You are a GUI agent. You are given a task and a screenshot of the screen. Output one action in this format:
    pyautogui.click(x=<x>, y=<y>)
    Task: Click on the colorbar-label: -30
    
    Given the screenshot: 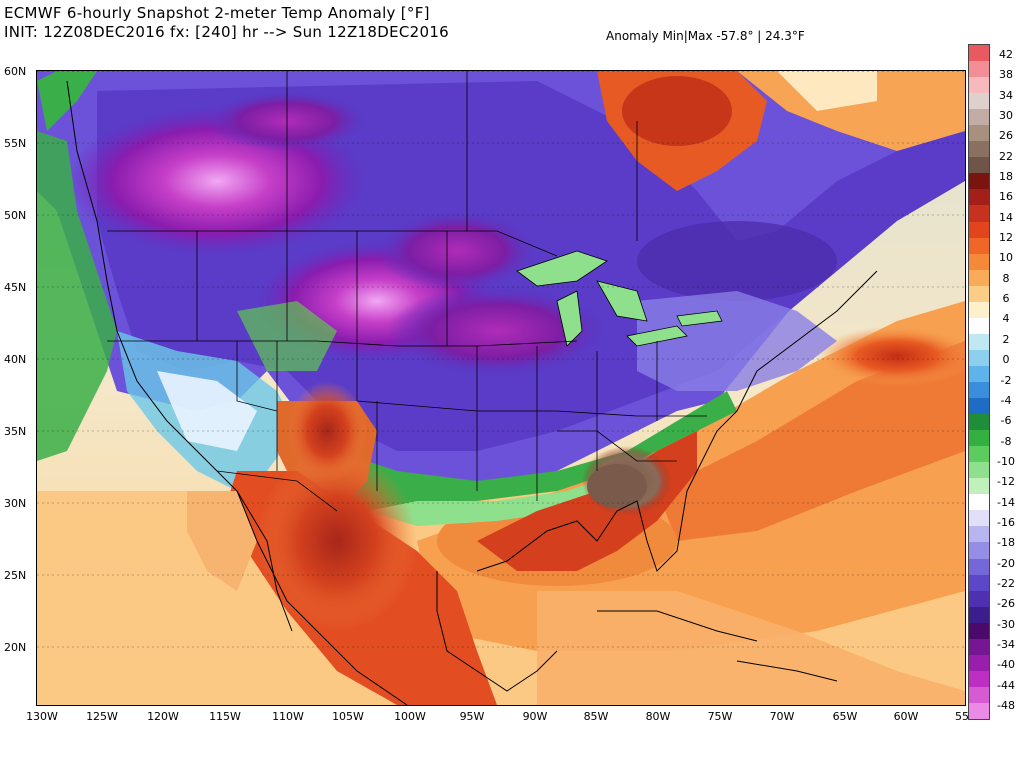 What is the action you would take?
    pyautogui.click(x=1006, y=624)
    